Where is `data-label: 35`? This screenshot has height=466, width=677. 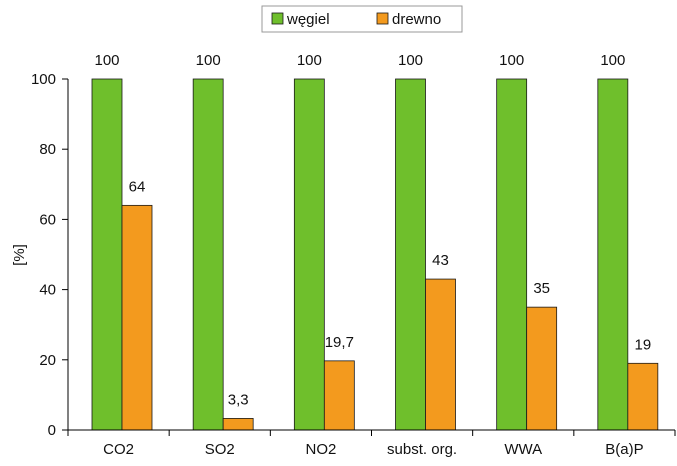
data-label: 35 is located at coordinates (541, 288).